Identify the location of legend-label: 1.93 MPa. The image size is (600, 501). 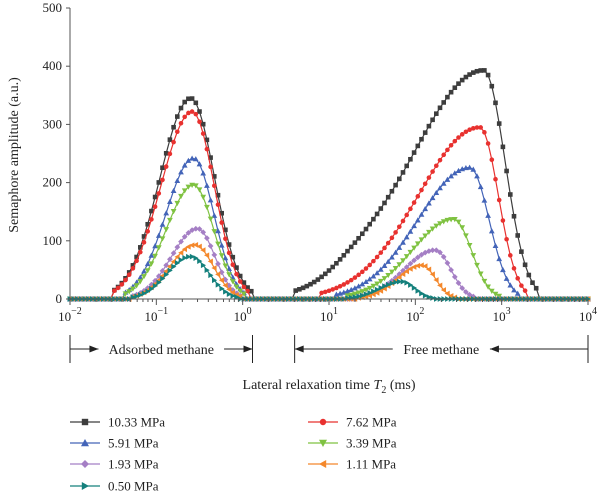
(133, 464).